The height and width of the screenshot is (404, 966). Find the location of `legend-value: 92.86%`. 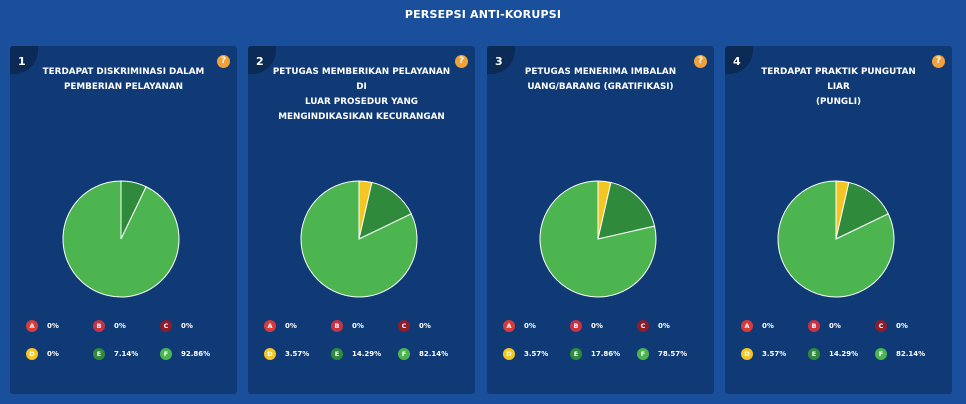

legend-value: 92.86% is located at coordinates (196, 354).